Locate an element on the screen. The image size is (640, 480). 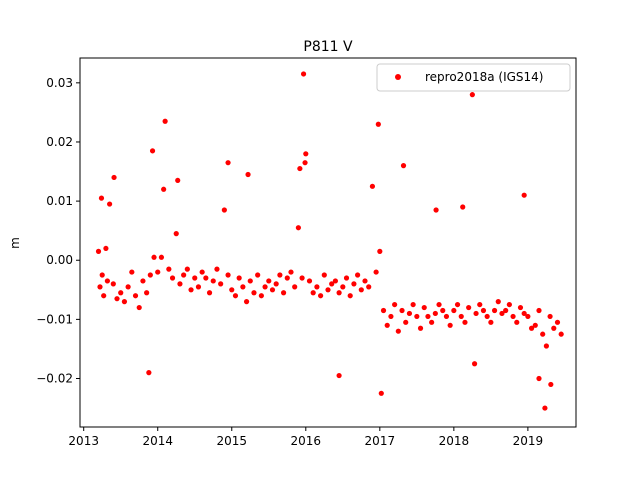
x-tick-label: 2013 is located at coordinates (83, 441).